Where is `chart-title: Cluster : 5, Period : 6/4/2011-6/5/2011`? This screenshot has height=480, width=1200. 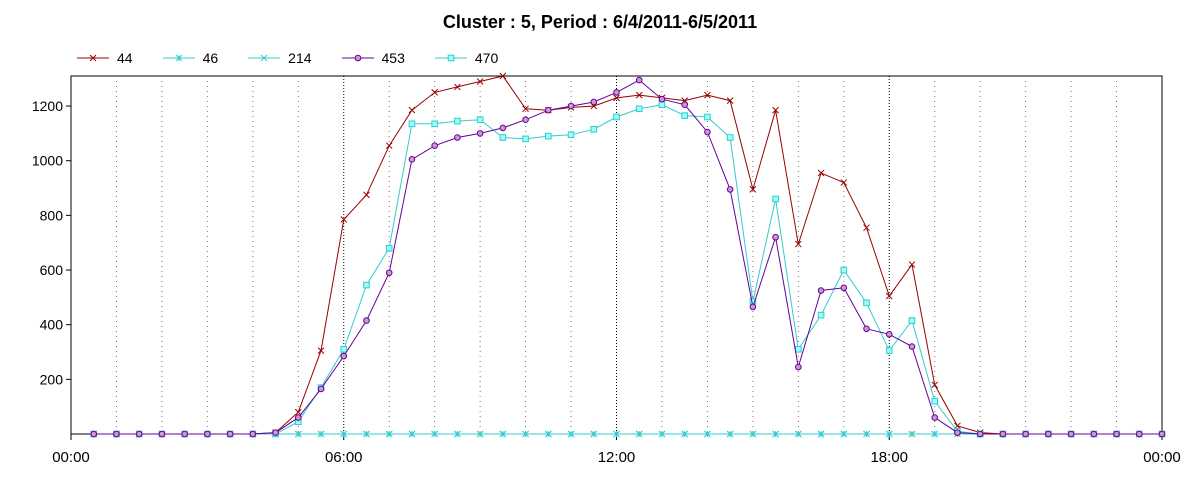
chart-title: Cluster : 5, Period : 6/4/2011-6/5/2011 is located at coordinates (600, 22).